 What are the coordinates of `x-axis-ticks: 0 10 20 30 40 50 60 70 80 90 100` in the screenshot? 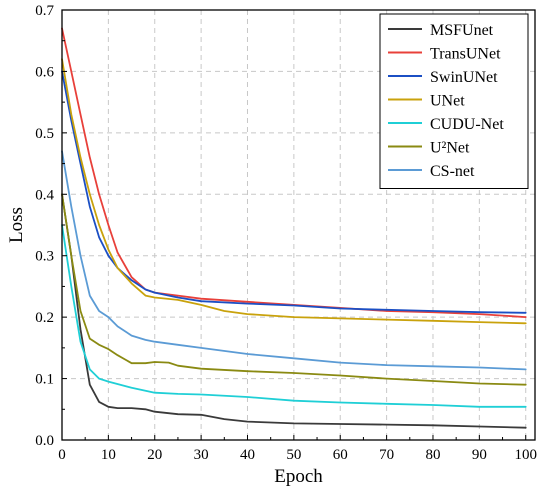 It's located at (297, 449).